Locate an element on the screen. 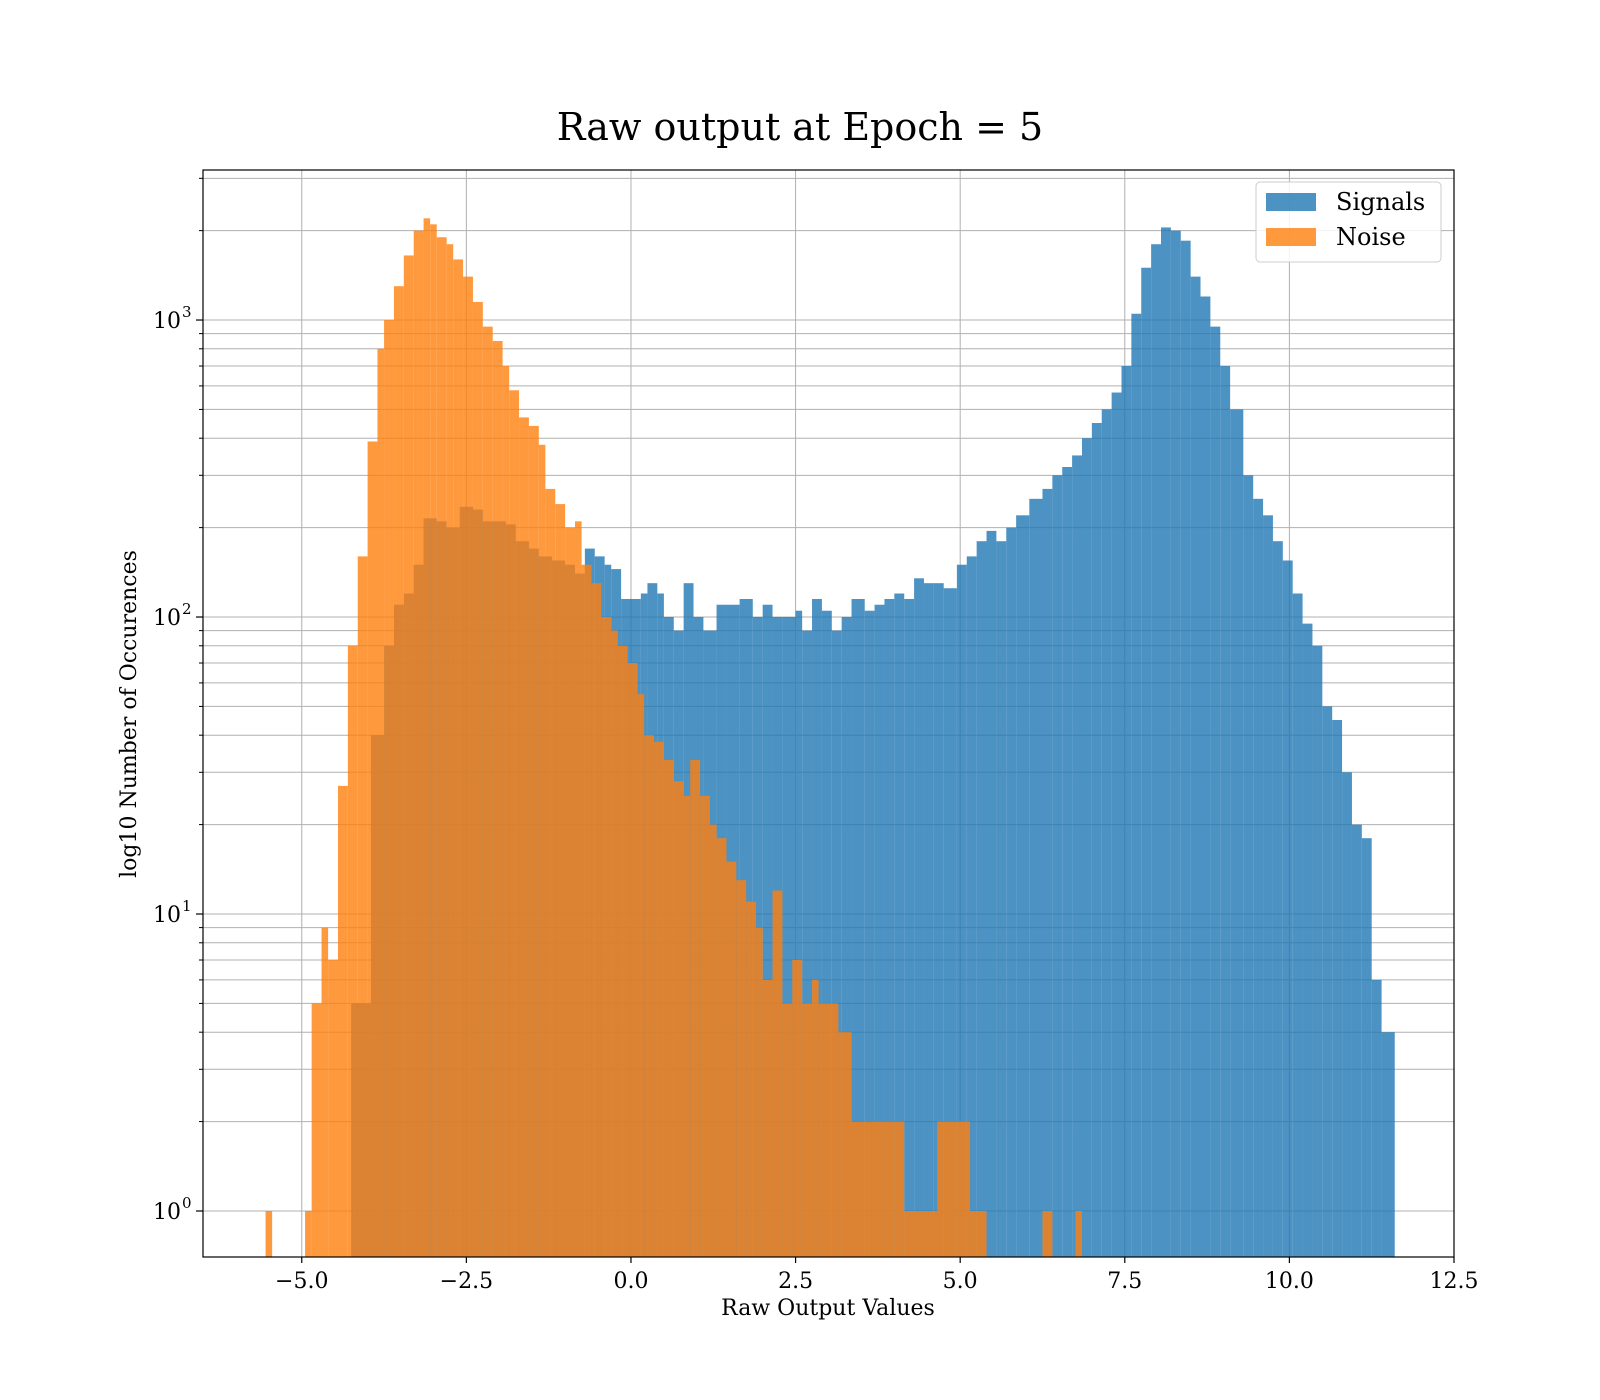  x-tick-label-7: 12.5 is located at coordinates (1454, 1281).